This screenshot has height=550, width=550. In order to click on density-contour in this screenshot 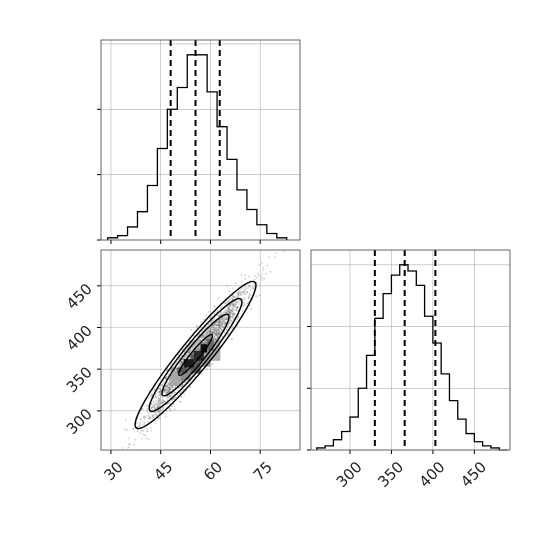, I will do `click(195, 355)`.